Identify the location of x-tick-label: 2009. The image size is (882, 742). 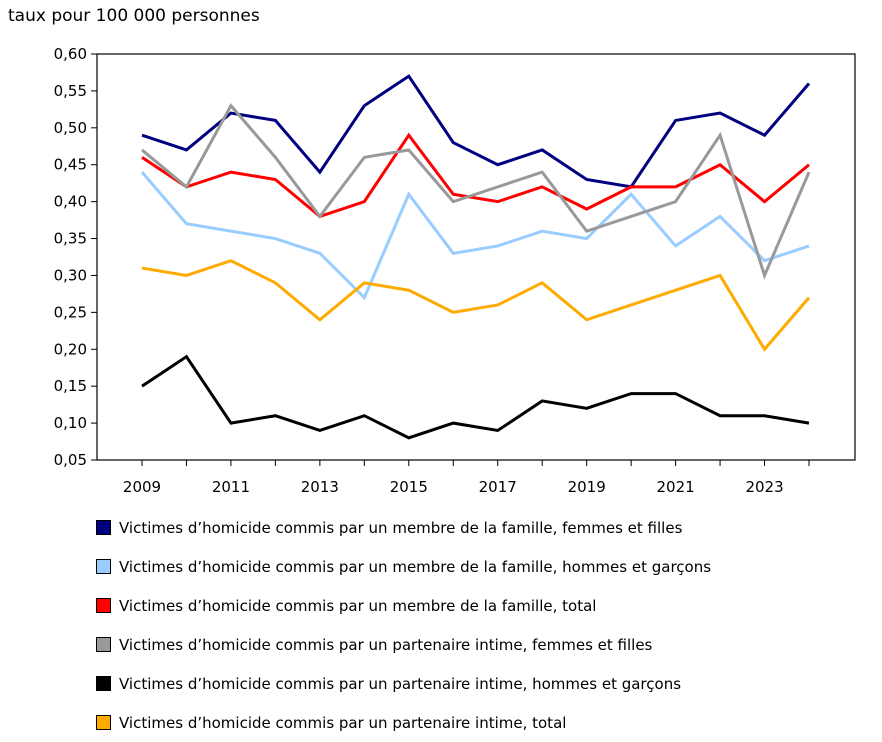
(142, 487).